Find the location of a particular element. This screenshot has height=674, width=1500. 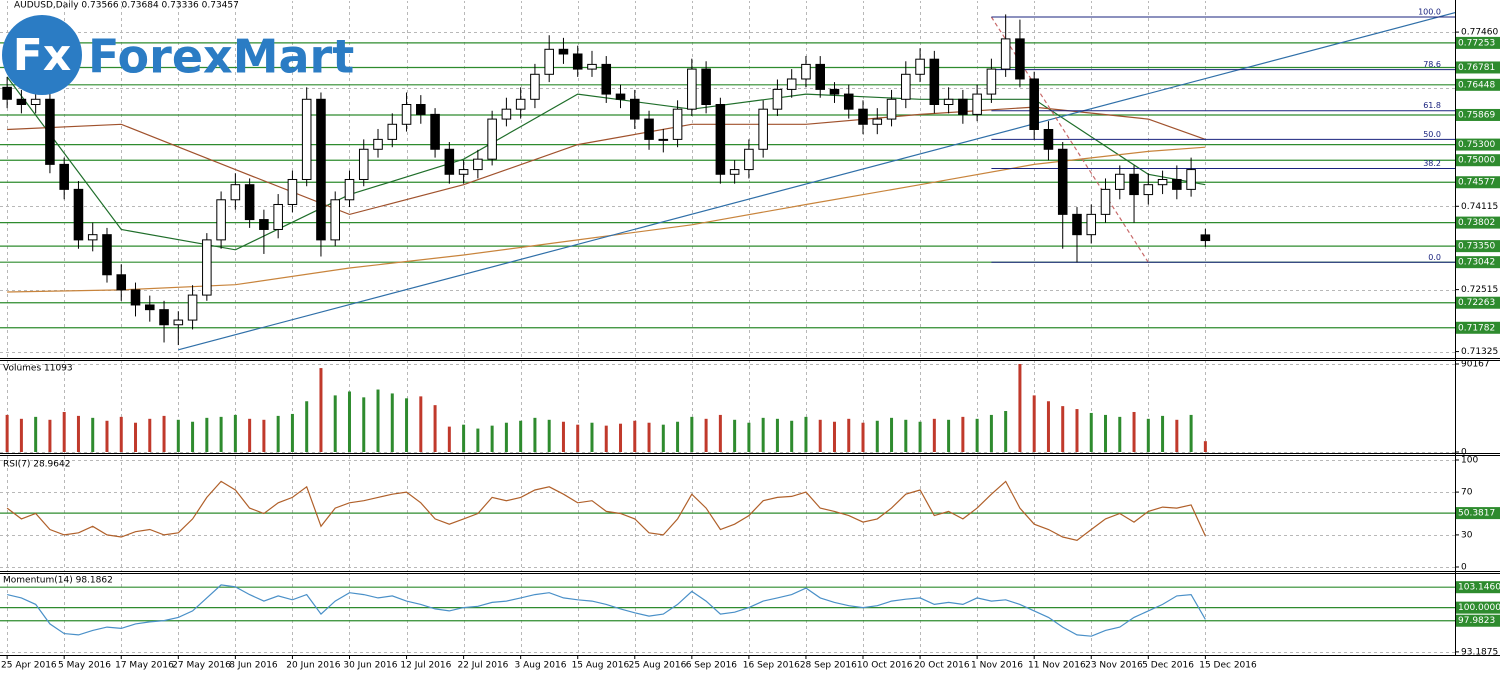

x-tick-label: 25 Aug 2016 is located at coordinates (658, 666).